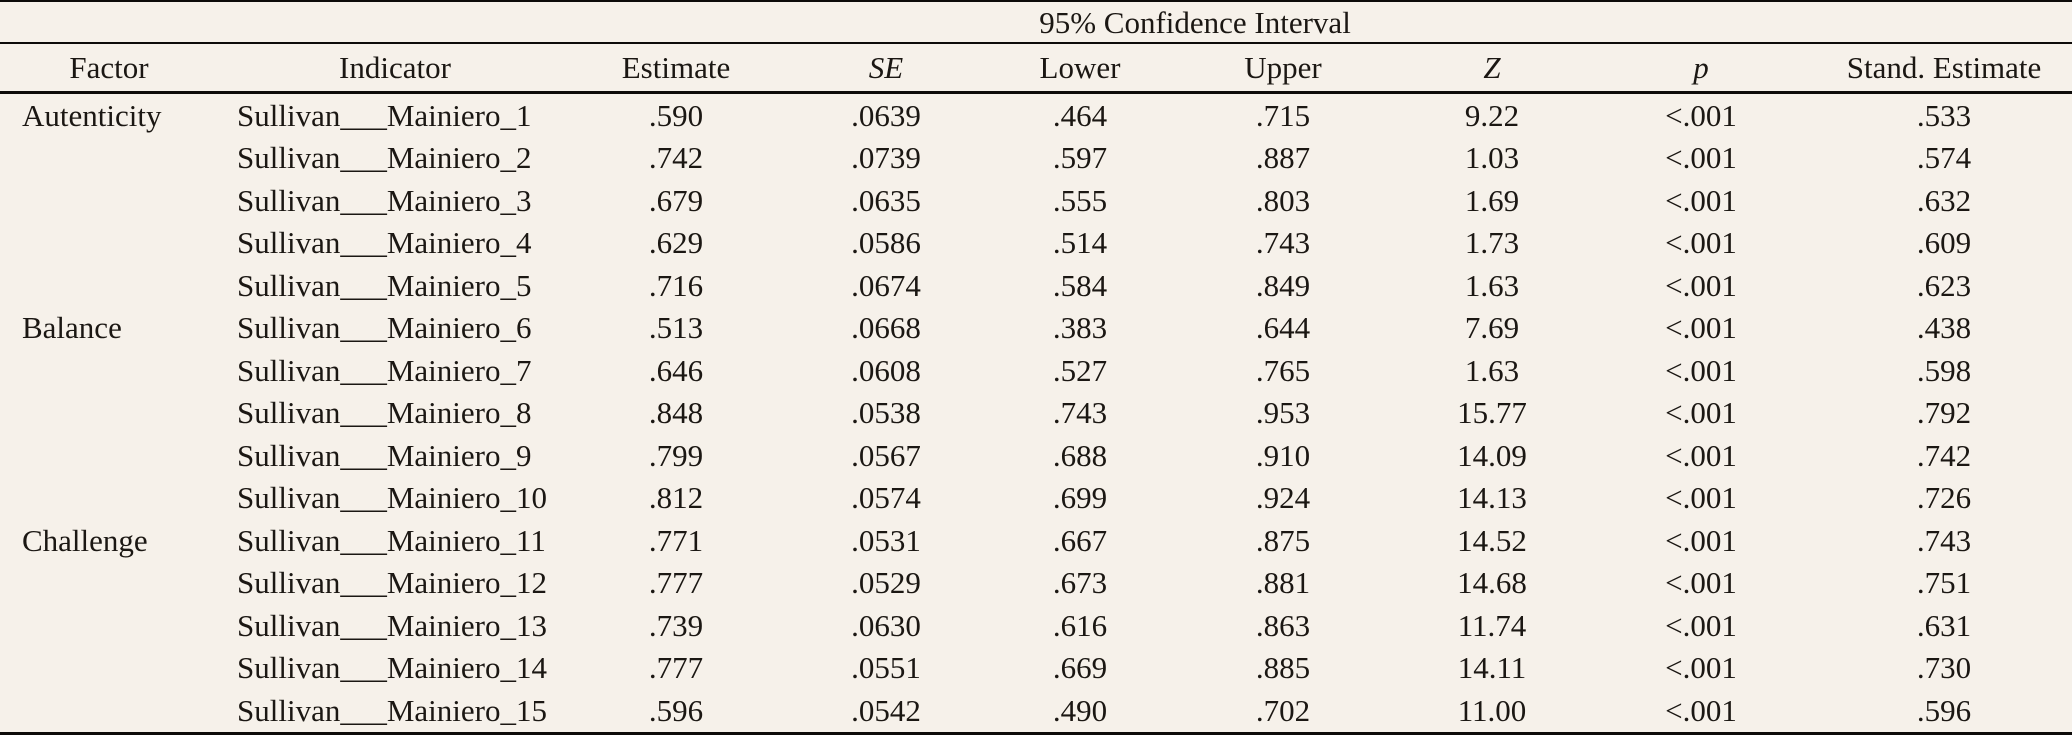  Describe the element at coordinates (1283, 200) in the screenshot. I see `cell-upper: .803` at that location.